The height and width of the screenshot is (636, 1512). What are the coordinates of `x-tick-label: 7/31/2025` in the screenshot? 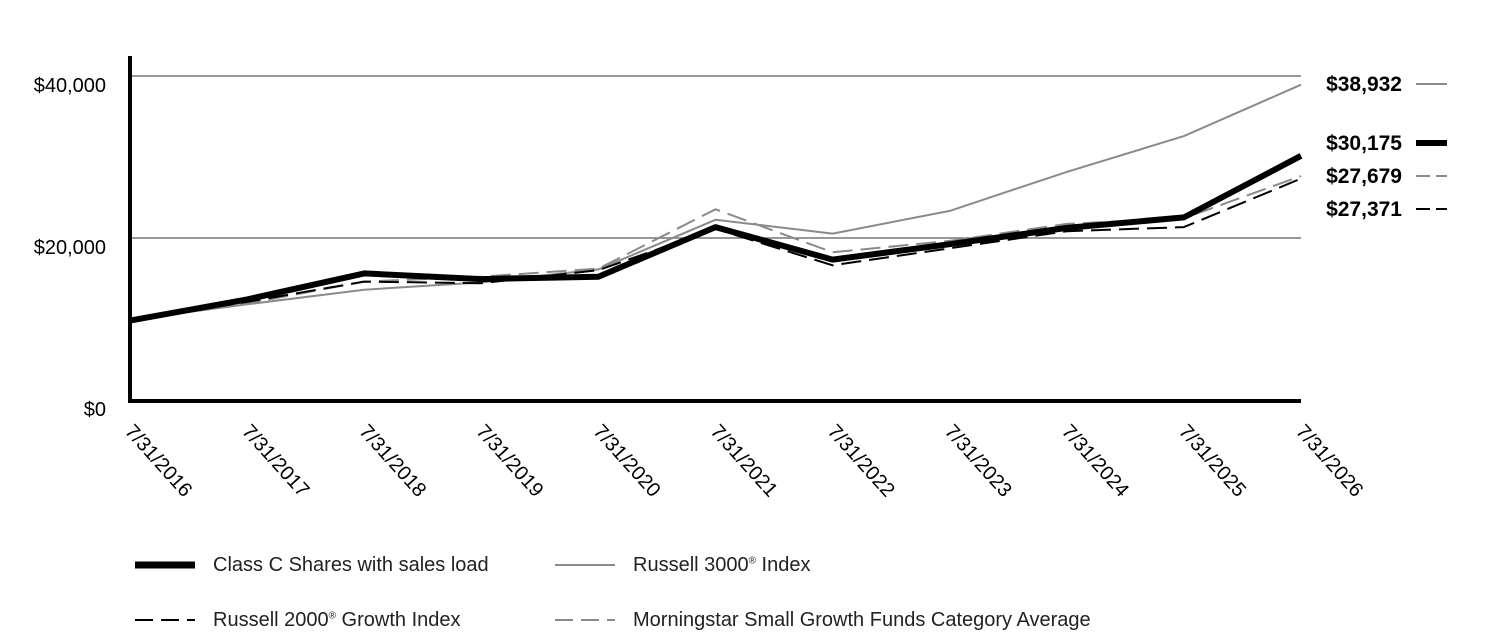 It's located at (1212, 461).